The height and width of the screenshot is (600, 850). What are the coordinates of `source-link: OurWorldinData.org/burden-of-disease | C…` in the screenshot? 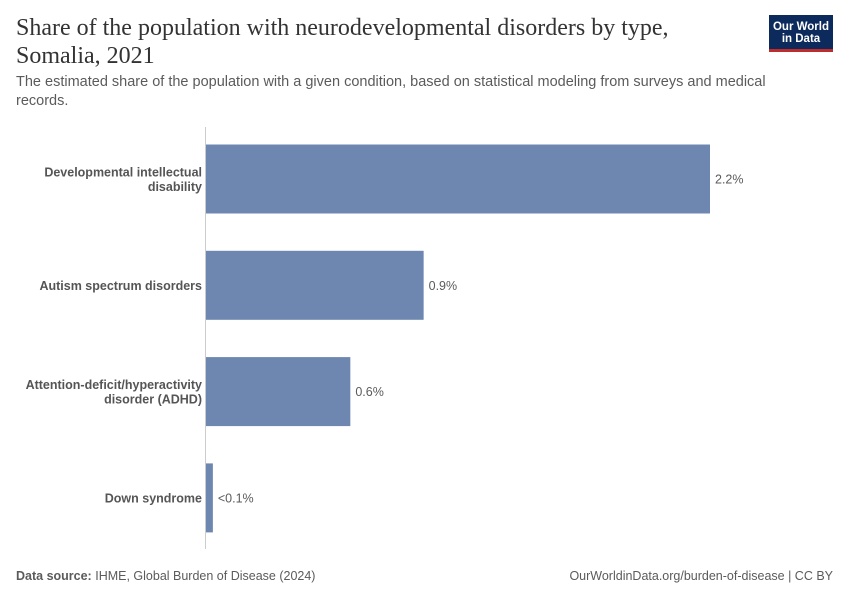 It's located at (701, 576).